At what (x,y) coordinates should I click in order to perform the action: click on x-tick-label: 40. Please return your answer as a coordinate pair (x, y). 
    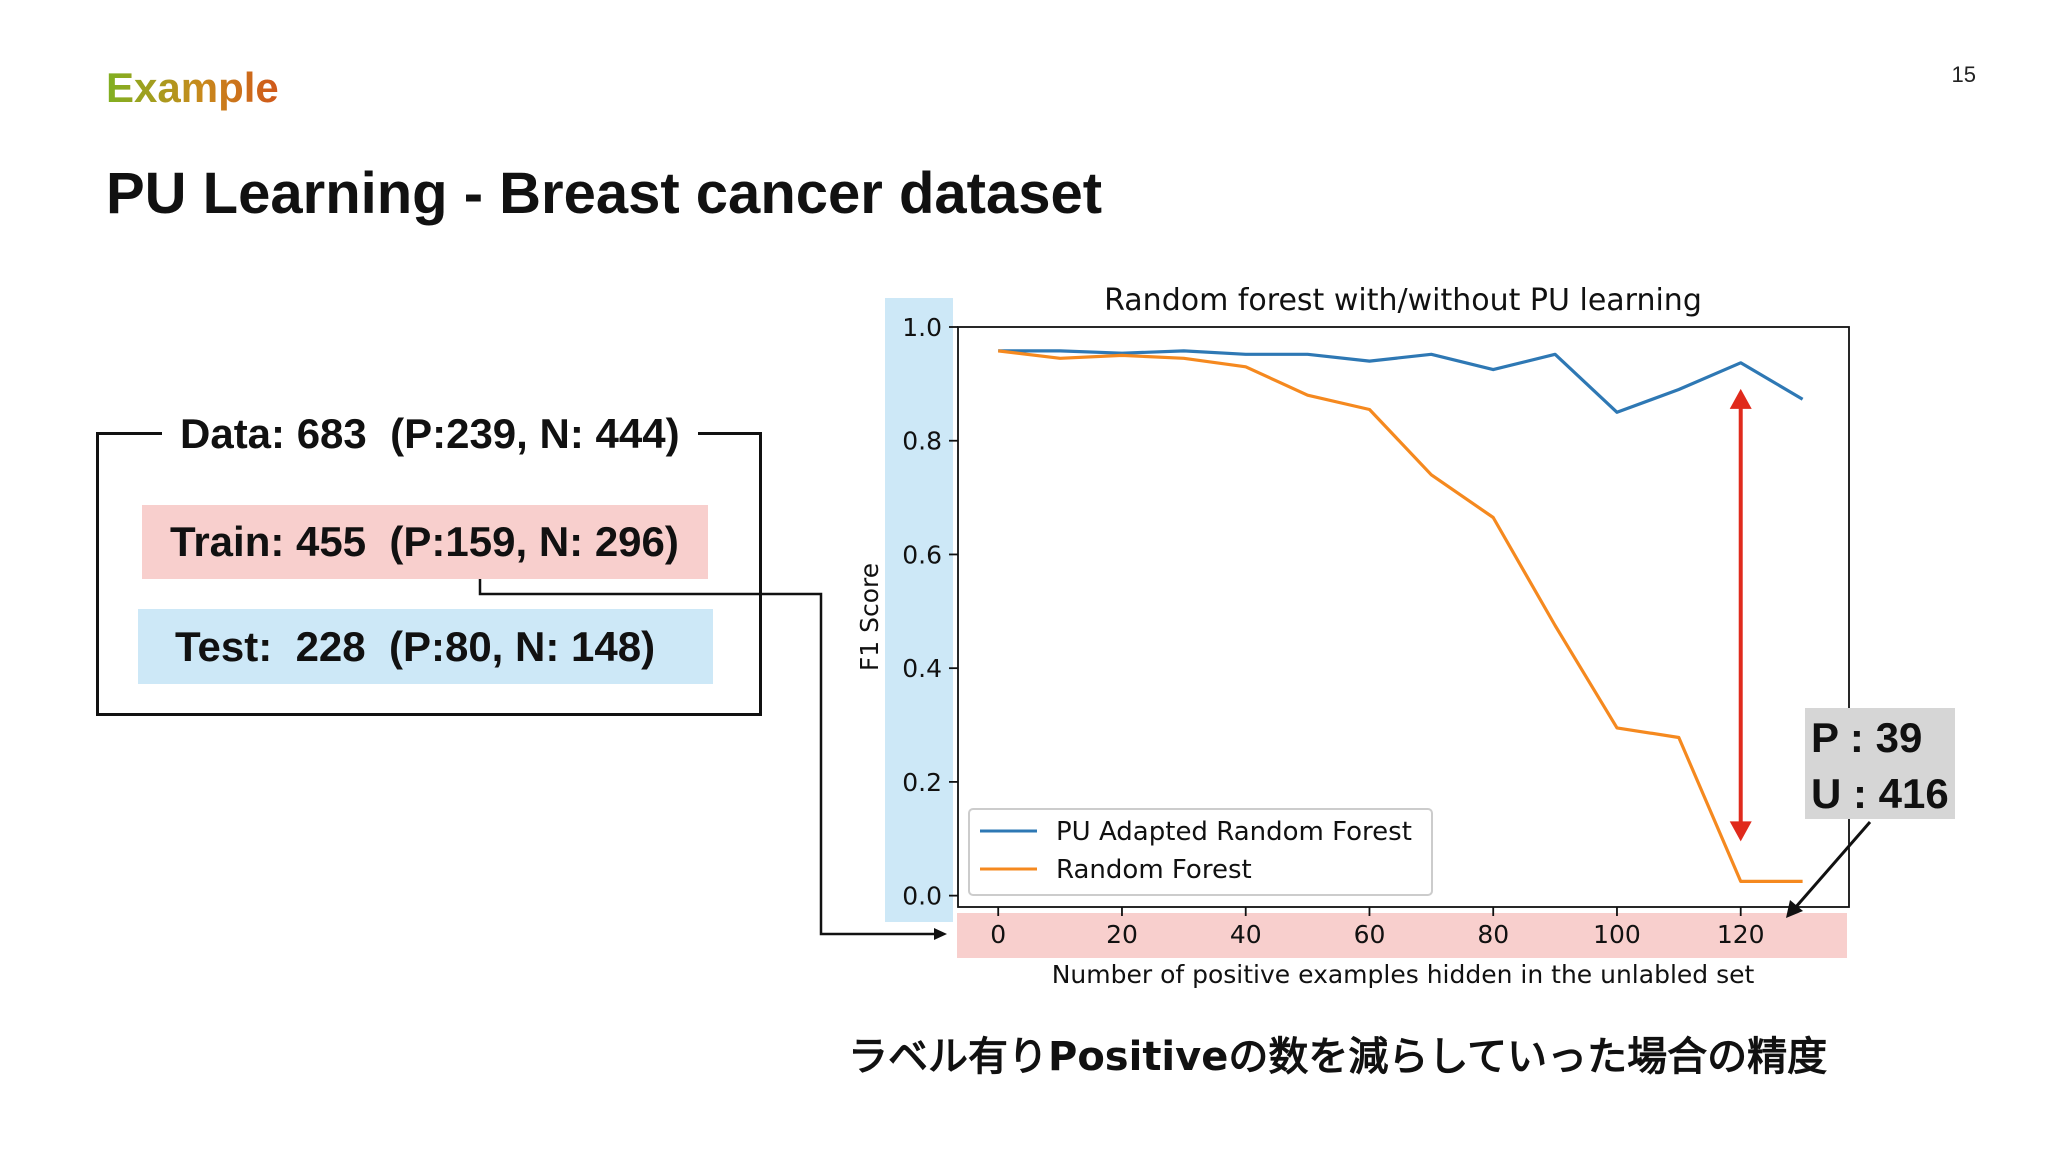
    Looking at the image, I should click on (1246, 934).